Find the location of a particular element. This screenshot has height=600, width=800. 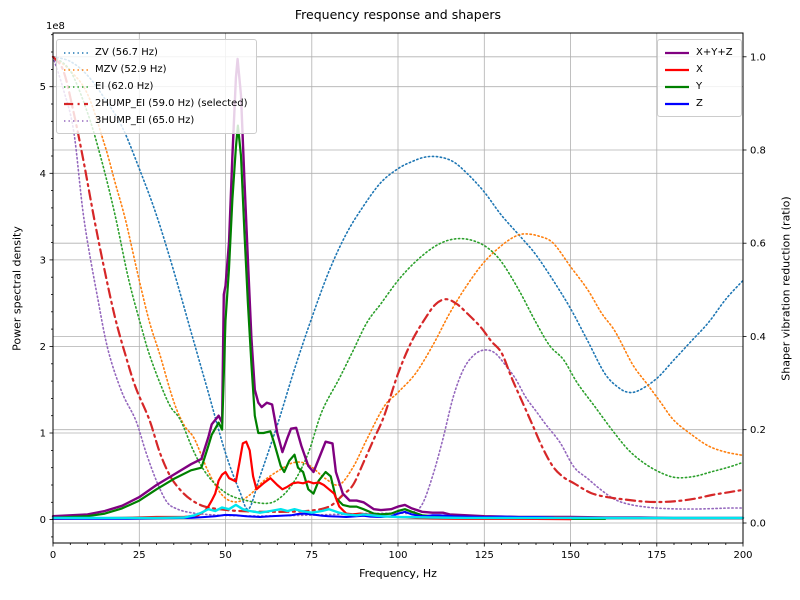

x-axis-label: Frequency, Hz is located at coordinates (398, 573).